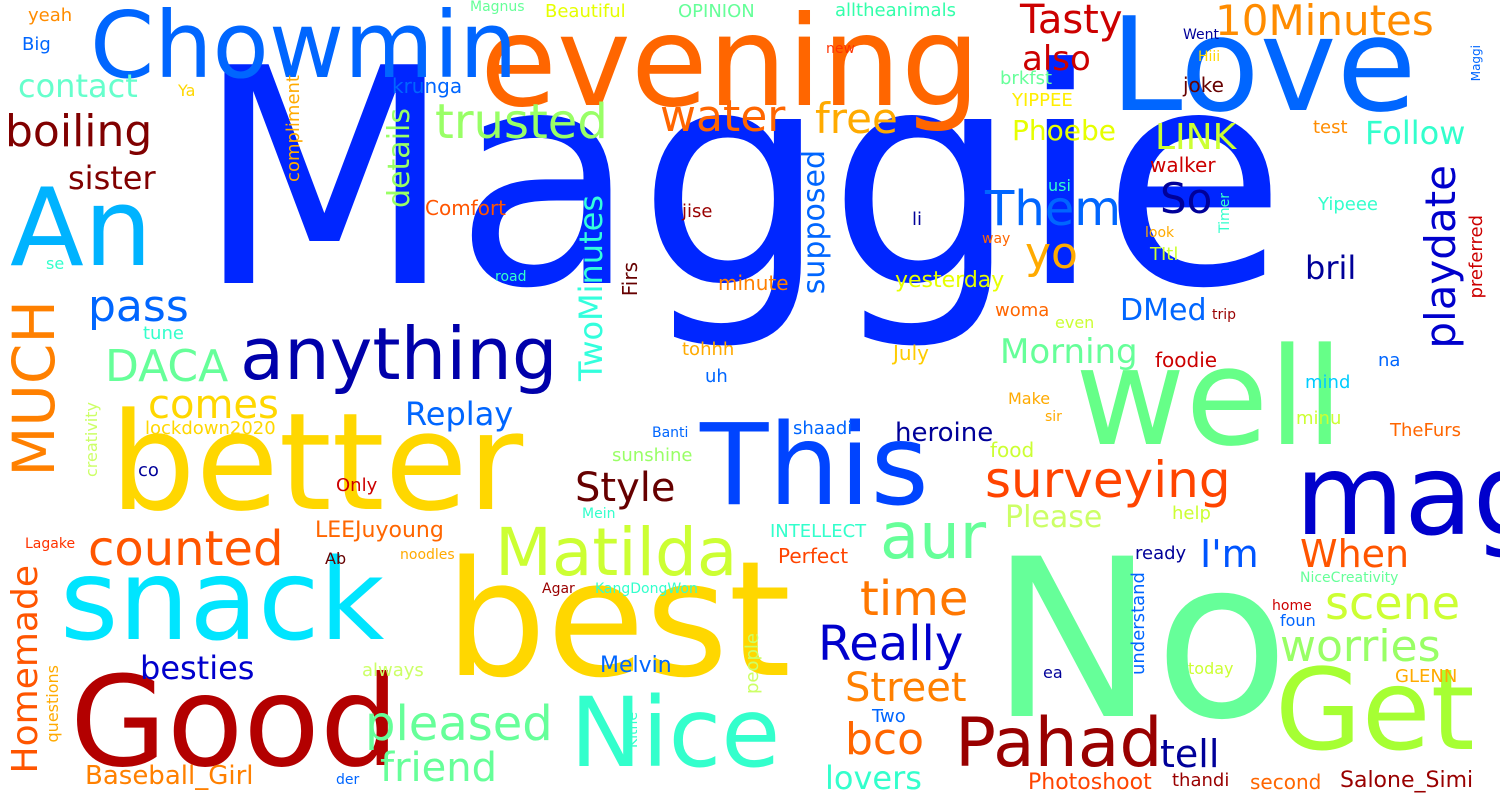 The width and height of the screenshot is (1500, 800). What do you see at coordinates (1324, 22) in the screenshot?
I see `word-10minutes: 10Minutes` at bounding box center [1324, 22].